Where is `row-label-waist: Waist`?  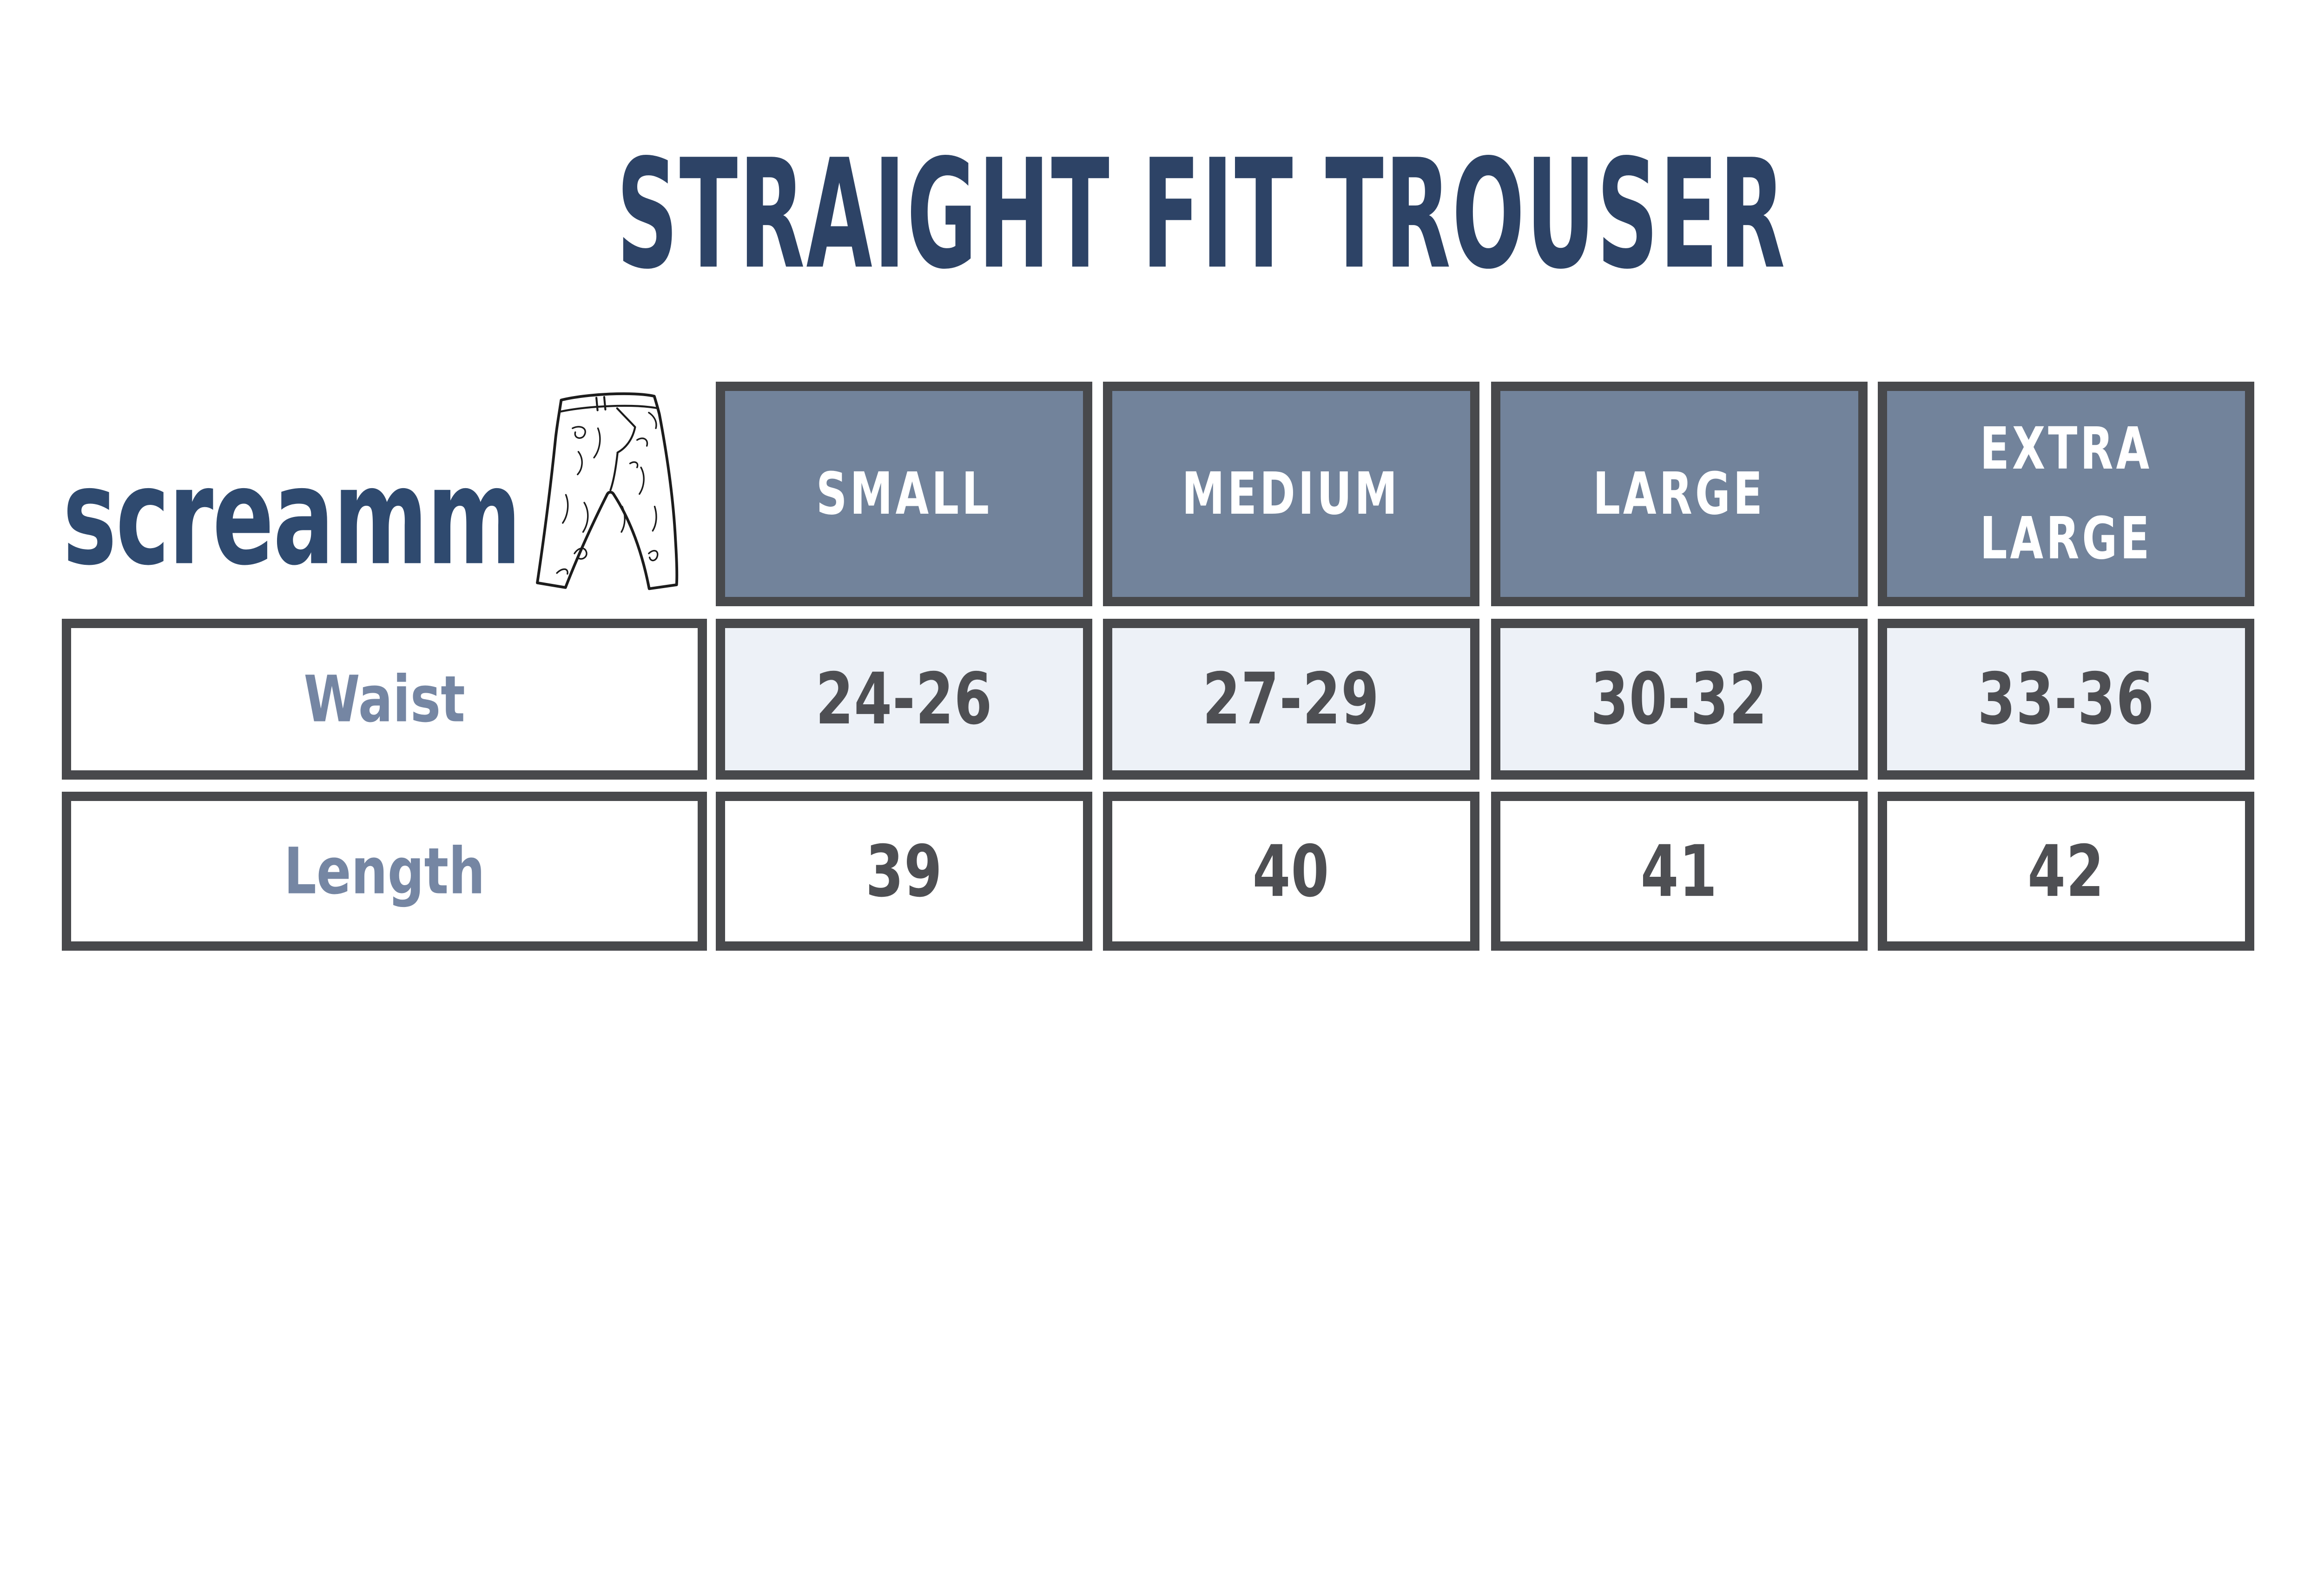
row-label-waist: Waist is located at coordinates (384, 699).